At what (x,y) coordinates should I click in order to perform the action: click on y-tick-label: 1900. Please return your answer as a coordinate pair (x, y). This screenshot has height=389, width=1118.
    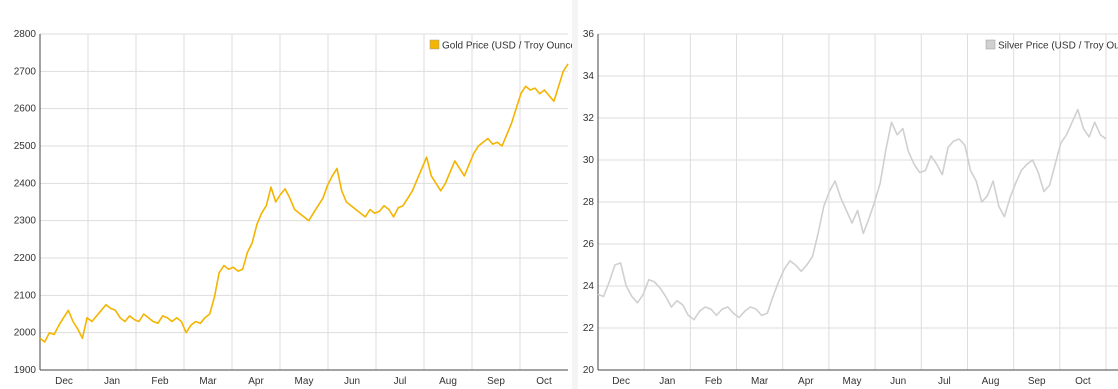
    Looking at the image, I should click on (25, 370).